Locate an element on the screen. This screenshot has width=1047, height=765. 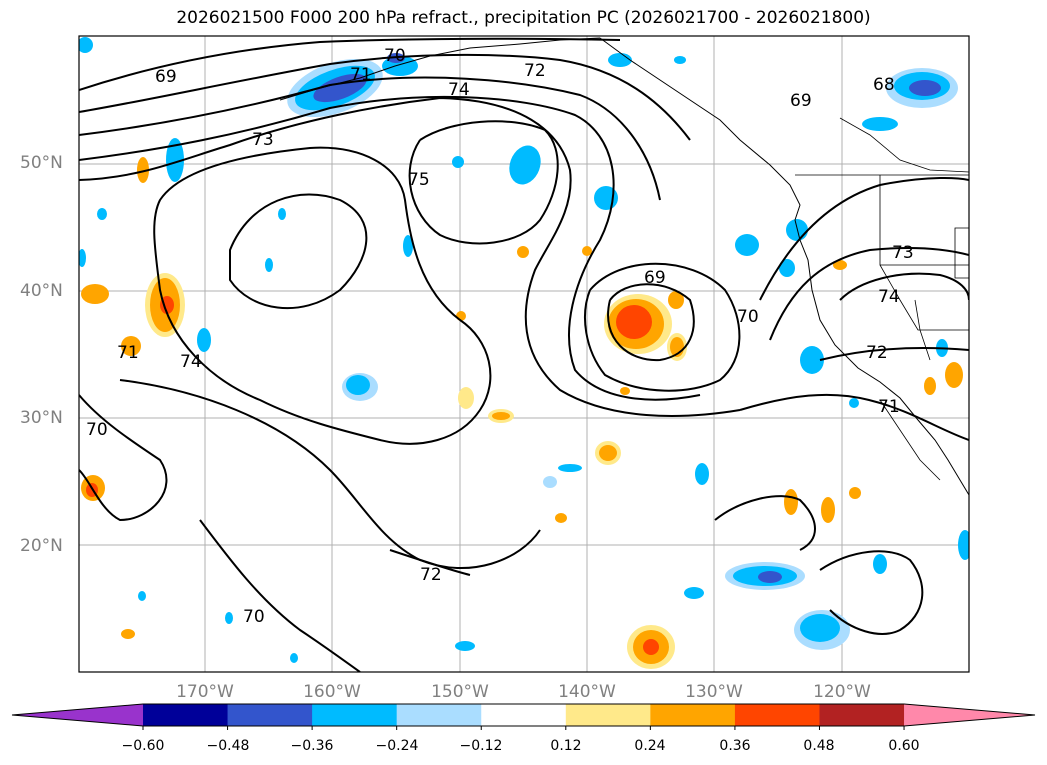
contour-74-ring is located at coordinates (322, 295).